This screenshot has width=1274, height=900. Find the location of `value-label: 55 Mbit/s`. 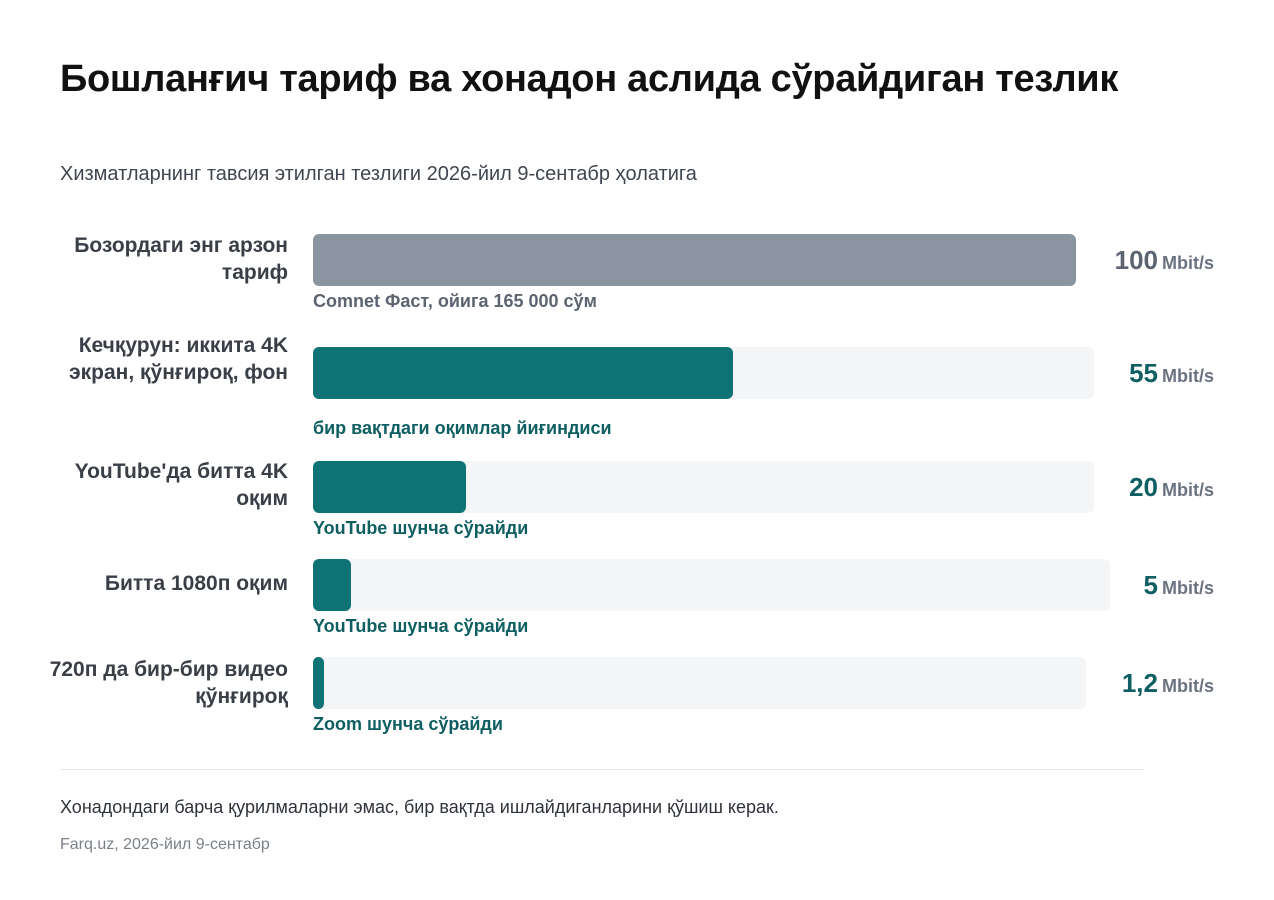

value-label: 55 Mbit/s is located at coordinates (1171, 375).